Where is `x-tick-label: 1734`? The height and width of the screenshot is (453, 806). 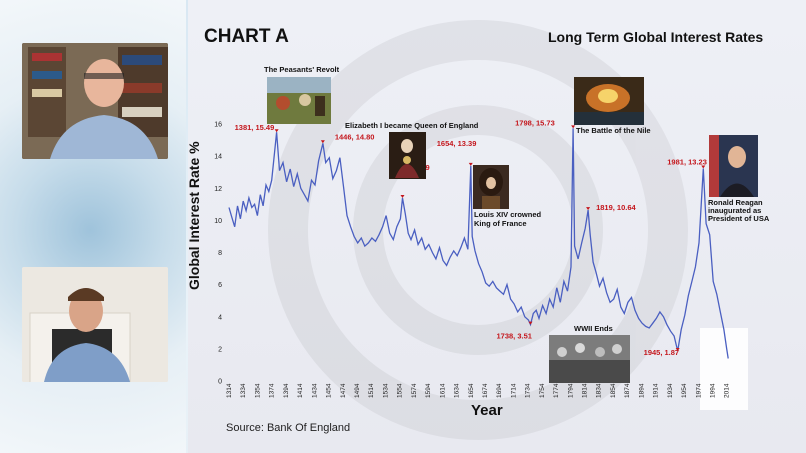 x-tick-label: 1734 is located at coordinates (528, 390).